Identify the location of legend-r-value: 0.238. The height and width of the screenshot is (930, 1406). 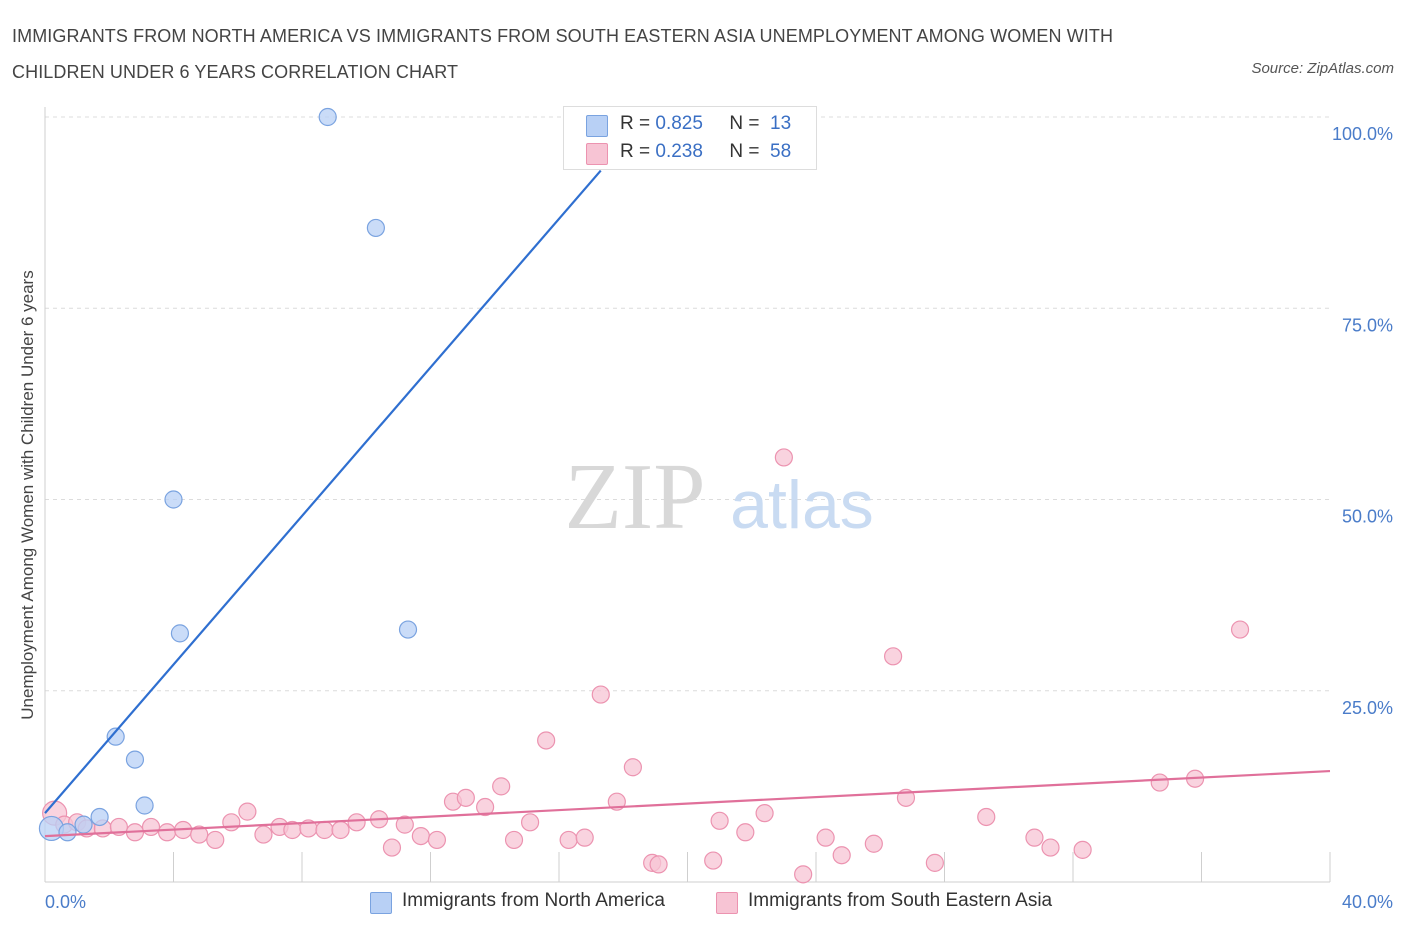
(679, 151).